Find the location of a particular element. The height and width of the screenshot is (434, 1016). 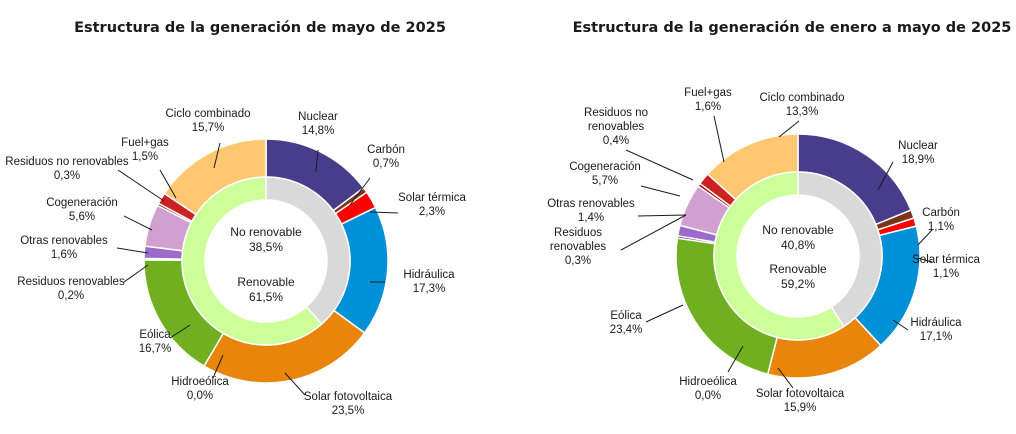

inner-label-no-renovable: No renovable 38,5% is located at coordinates (266, 239).